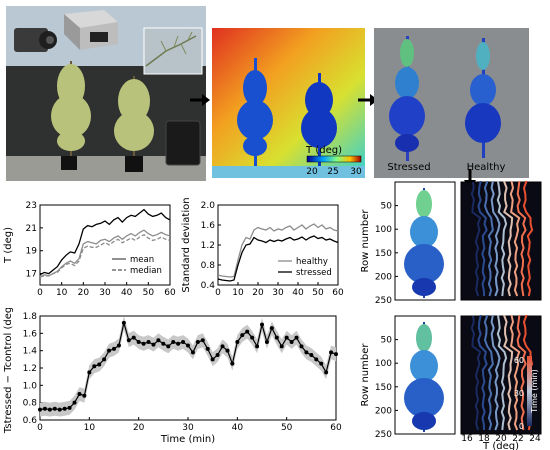 The height and width of the screenshot is (450, 550). Describe the element at coordinates (208, 206) in the screenshot. I see `y-tick-label: 2.0` at that location.